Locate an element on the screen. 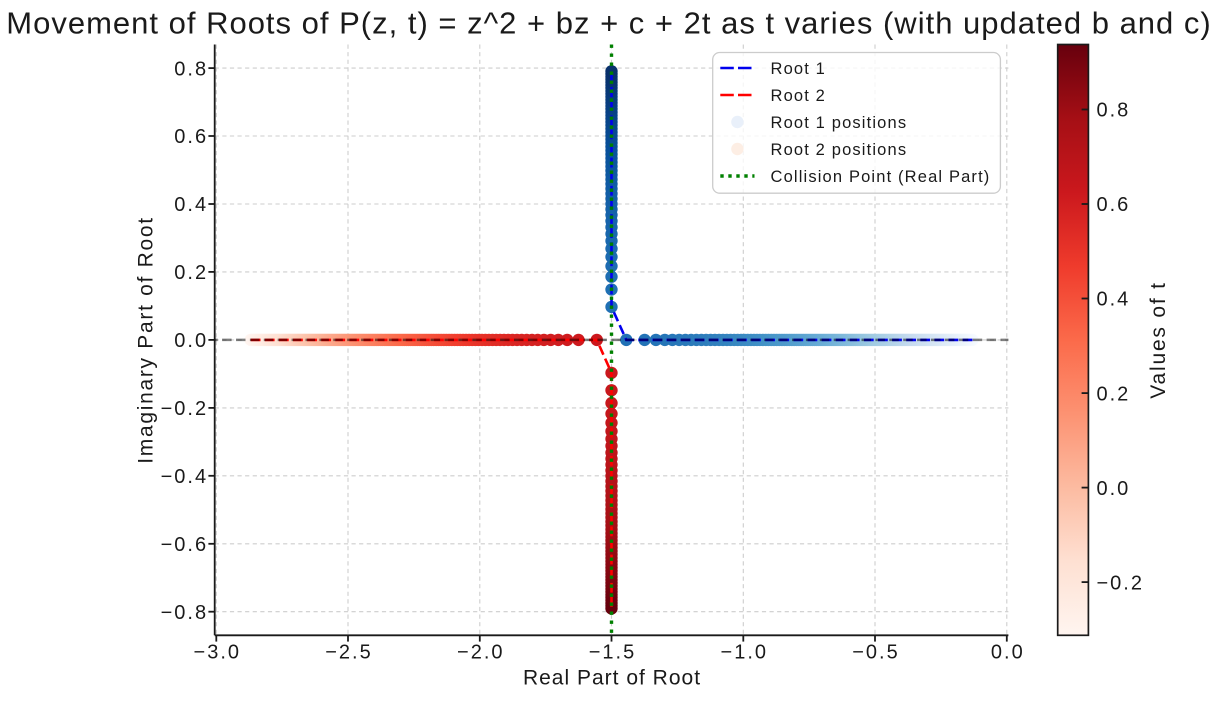 The width and height of the screenshot is (1223, 709). svg-text: −2.0 is located at coordinates (480, 653).